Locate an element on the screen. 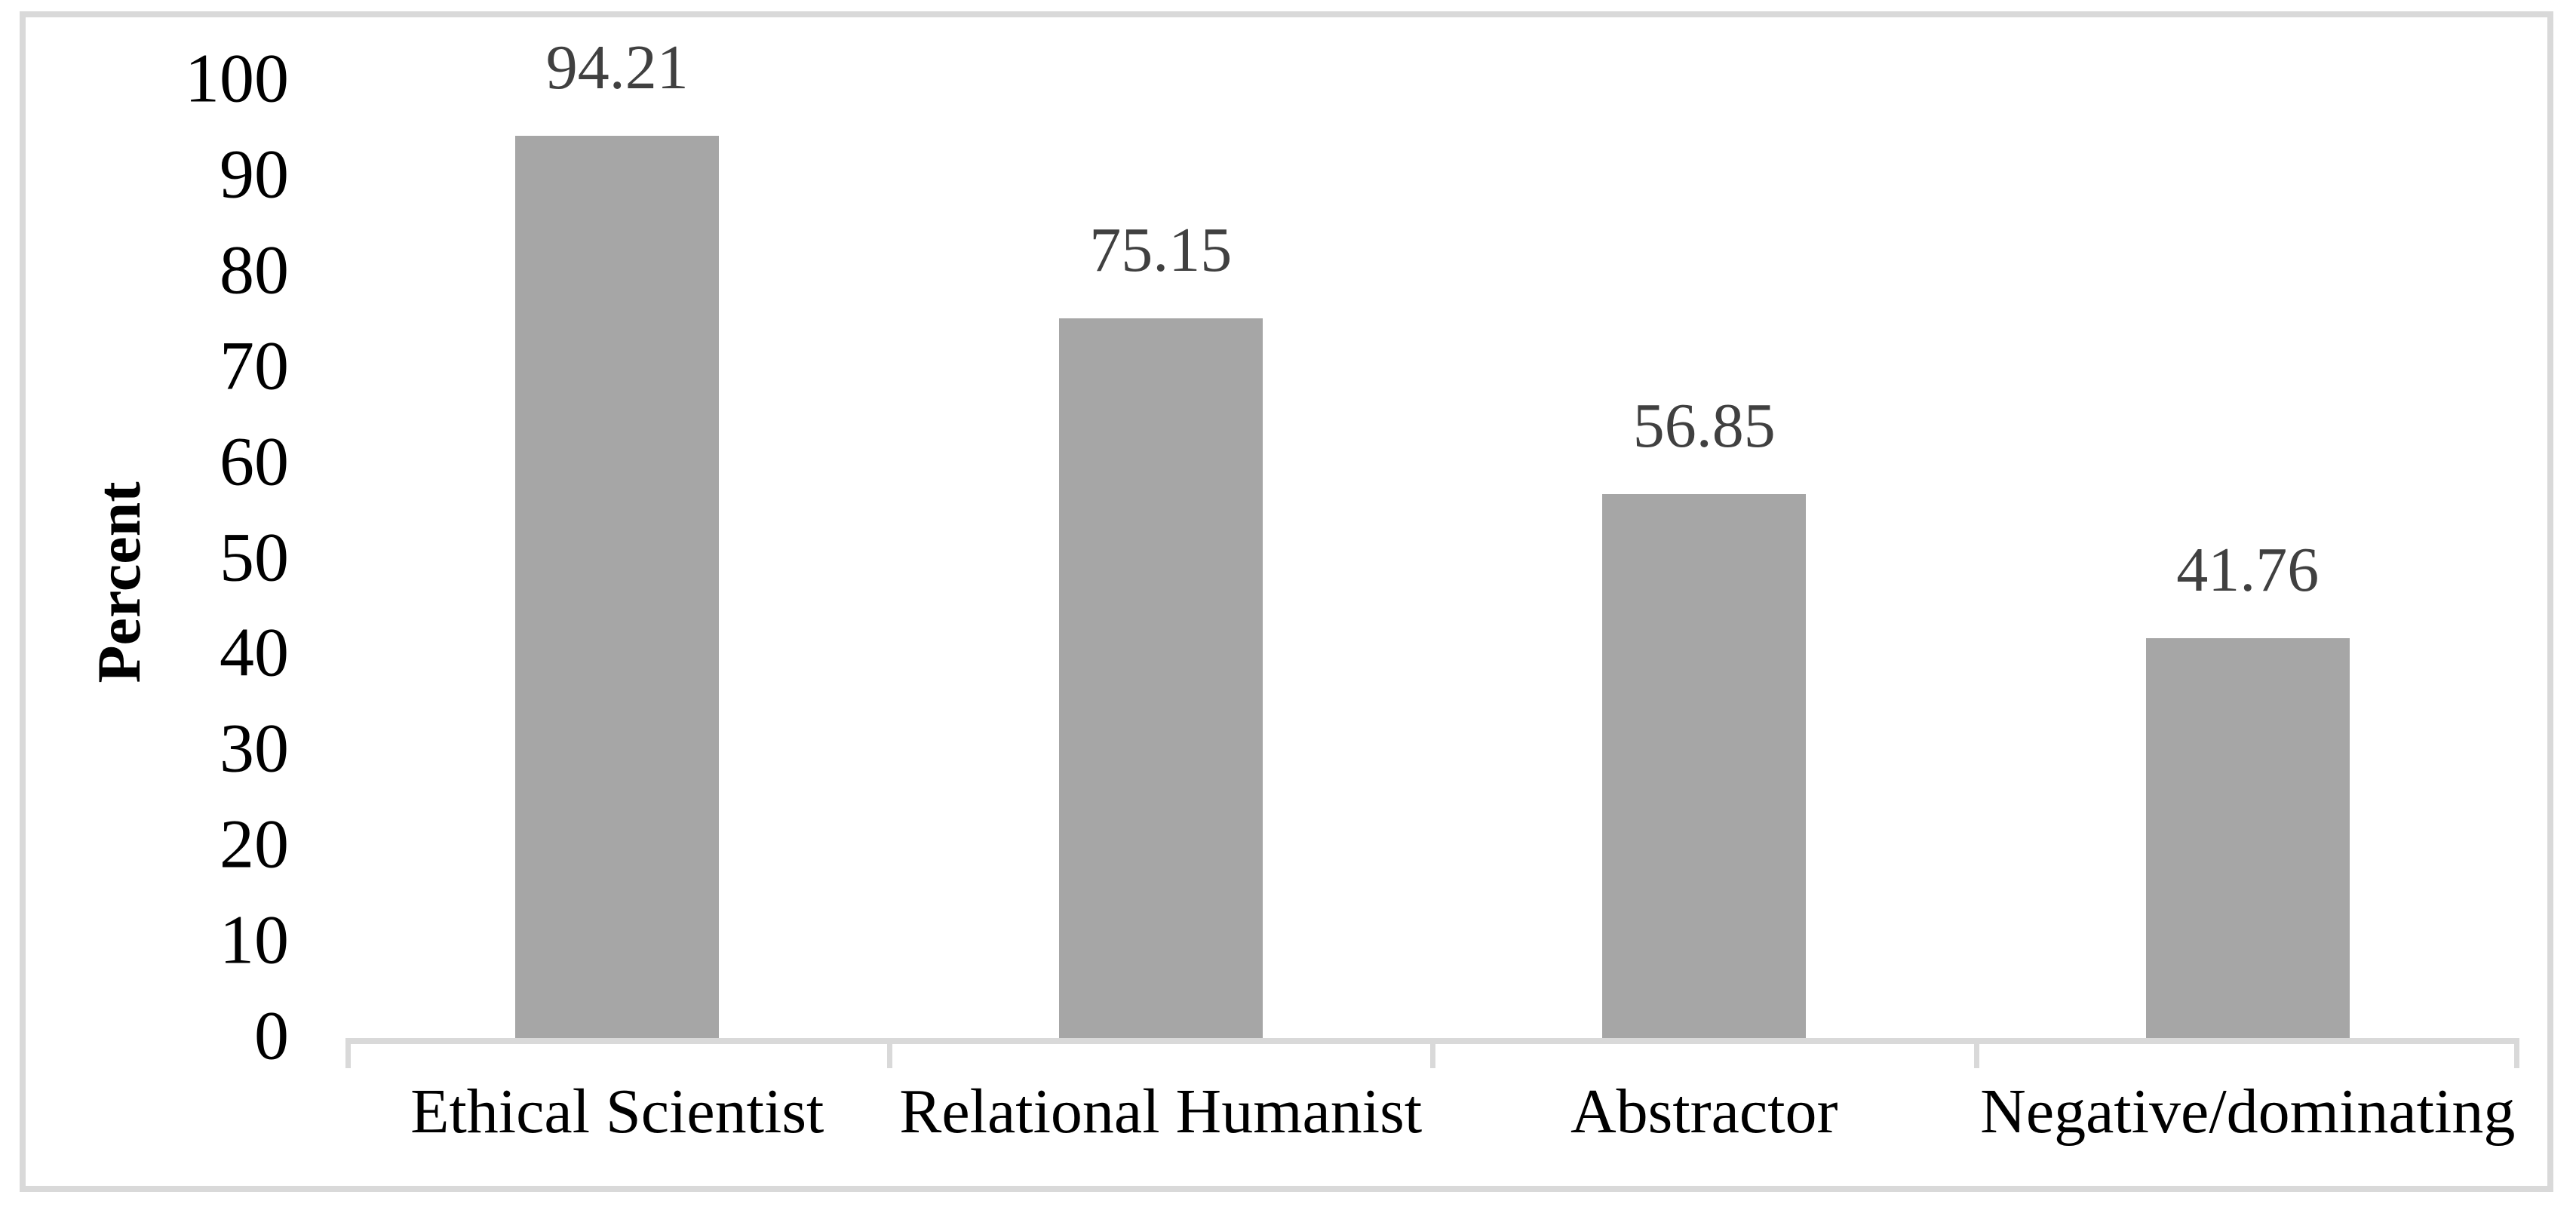  y-axis-tick-label: 0 is located at coordinates (271, 1035).